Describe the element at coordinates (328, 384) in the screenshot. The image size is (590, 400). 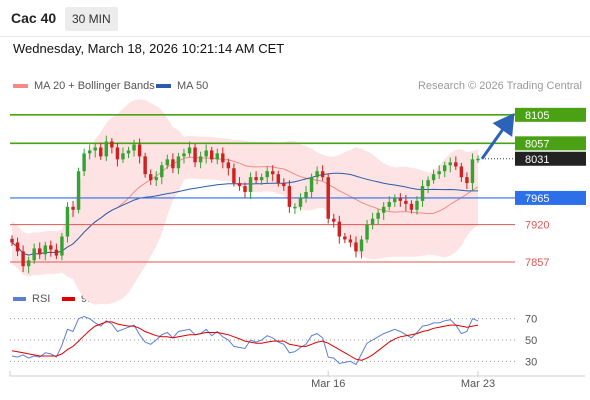
I see `x-label-Mar 16: Mar 16` at that location.